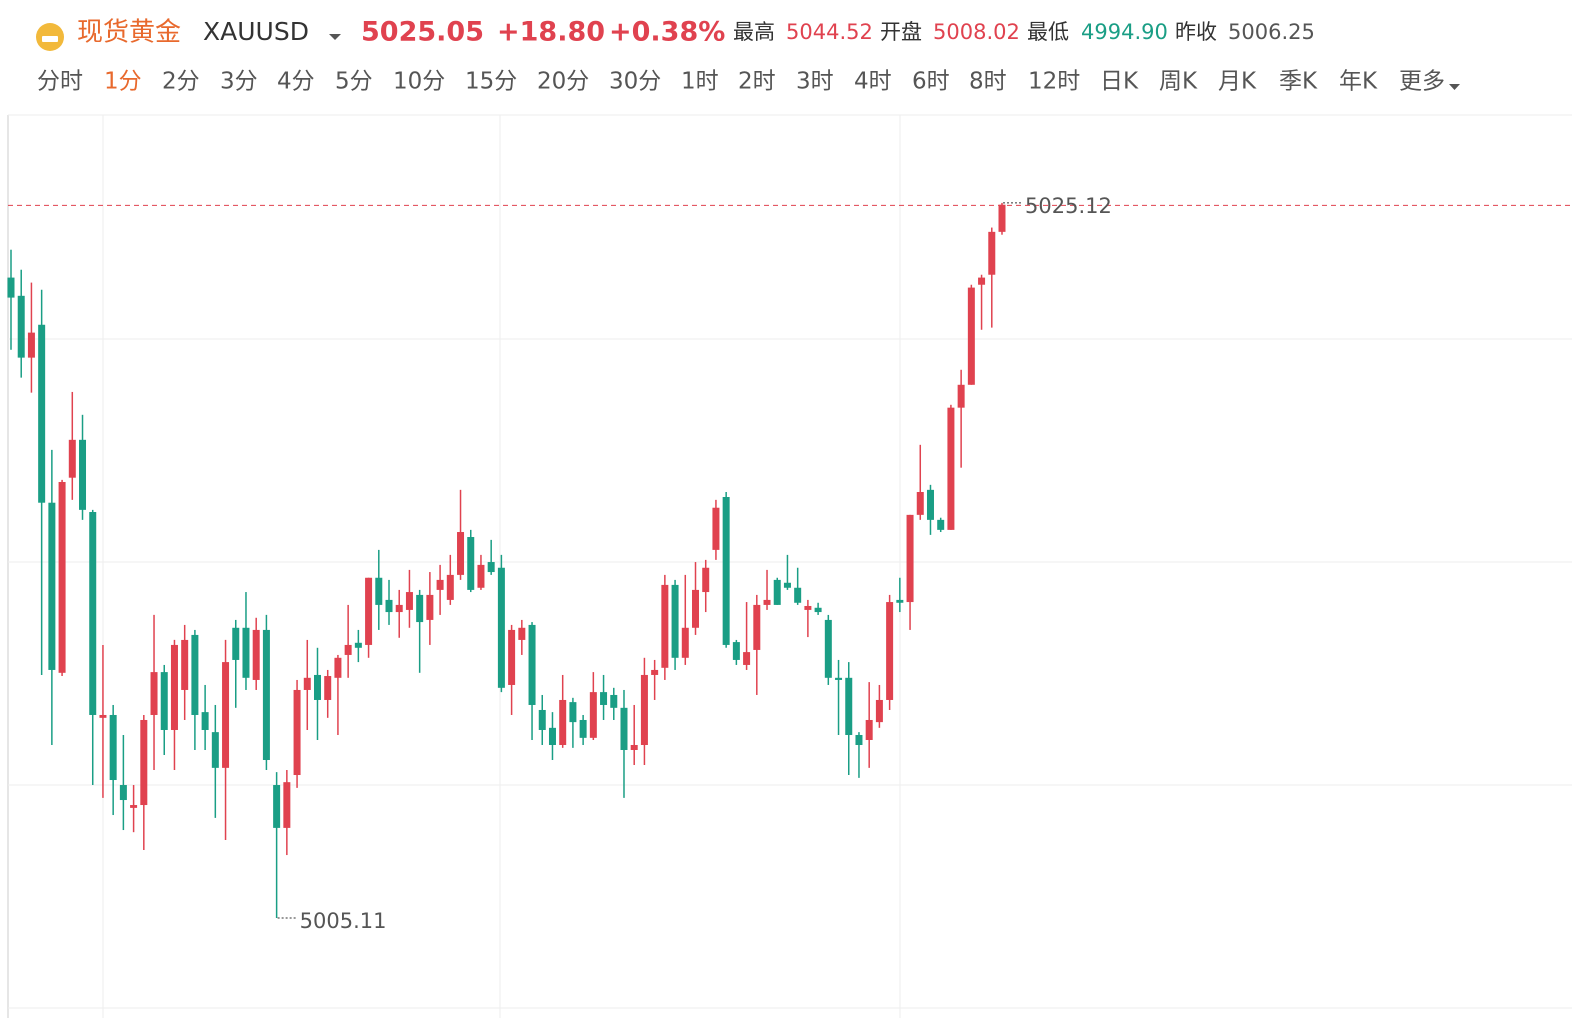 Image resolution: width=1572 pixels, height=1018 pixels. Describe the element at coordinates (1422, 82) in the screenshot. I see `timeframe-tab: 更多` at that location.